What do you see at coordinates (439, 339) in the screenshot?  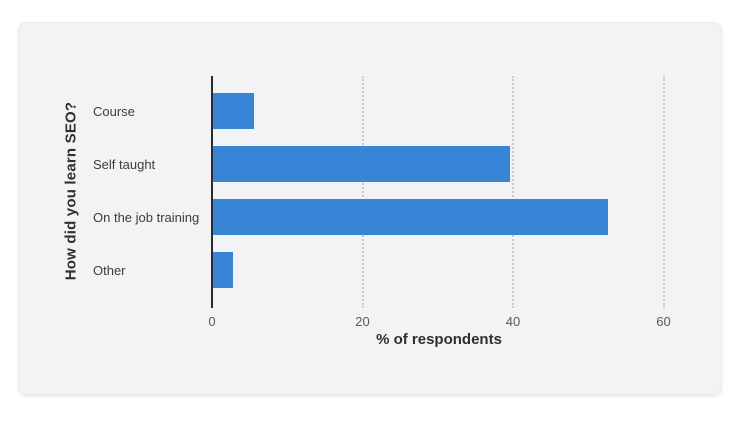 I see `x-axis-title: % of respondents` at bounding box center [439, 339].